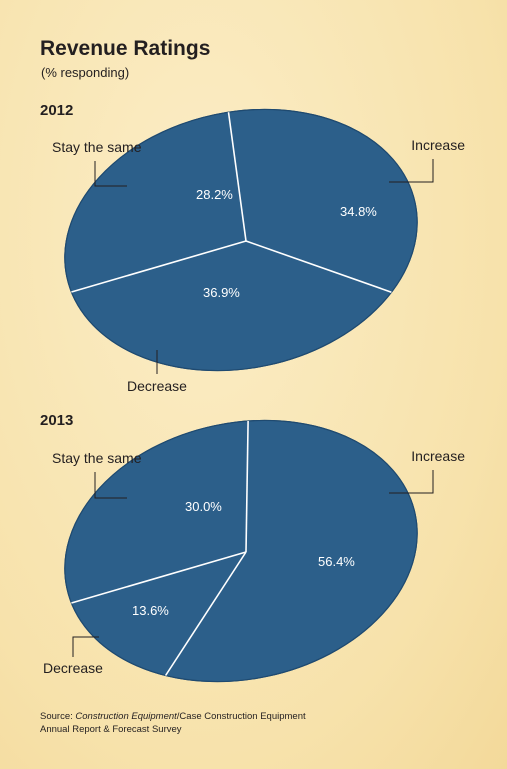  Describe the element at coordinates (150, 610) in the screenshot. I see `value-label-decrease: 13.6%` at that location.